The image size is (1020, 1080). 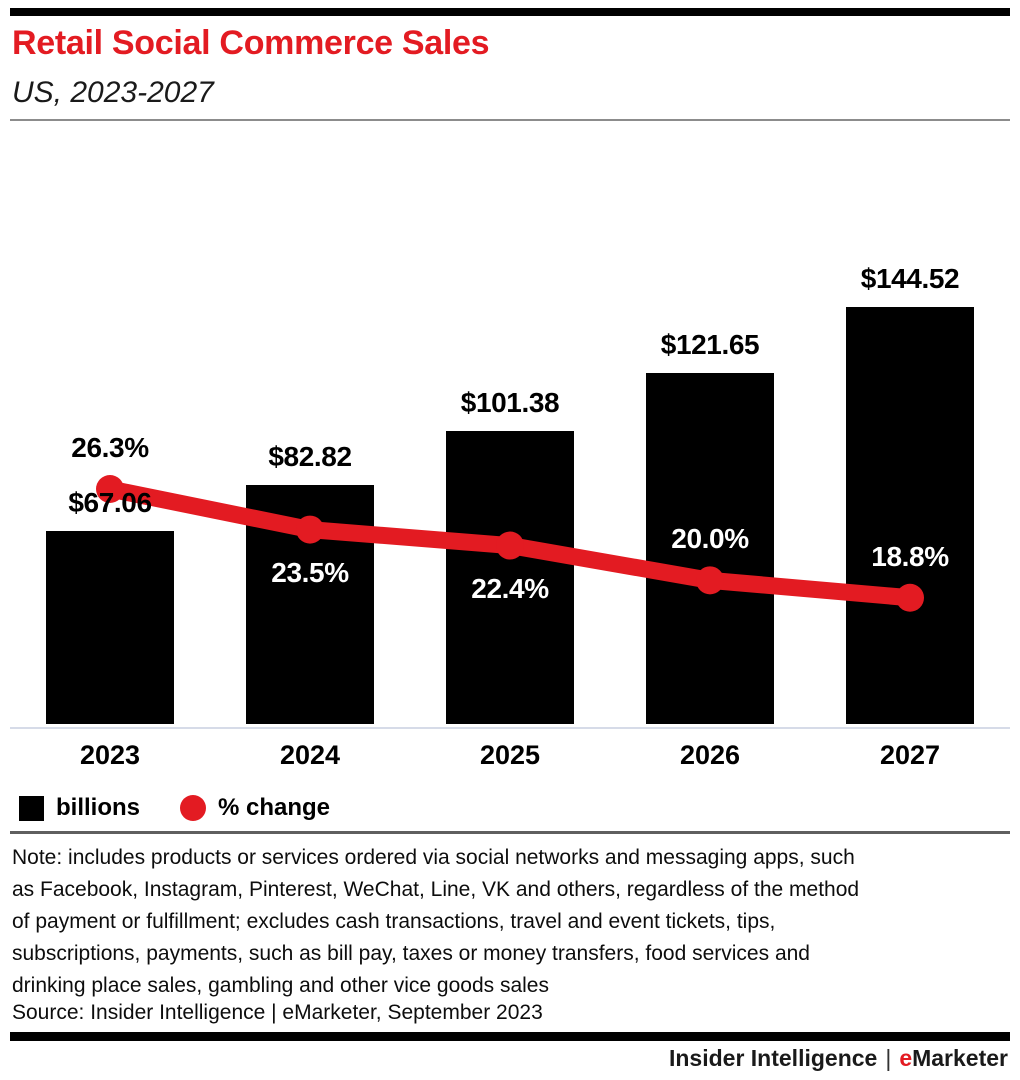 I want to click on top-divider-bar, so click(x=510, y=12).